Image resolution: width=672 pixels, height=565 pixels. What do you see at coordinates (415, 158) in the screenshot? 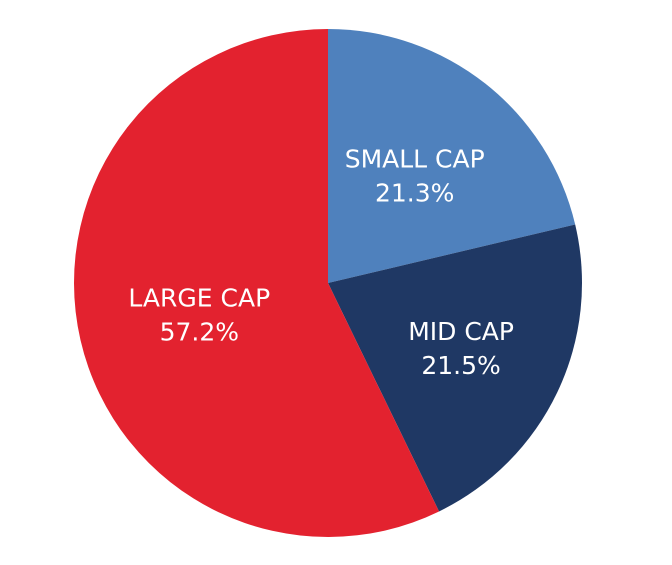
I see `slice-name-label-small-cap: SMALL CAP` at bounding box center [415, 158].